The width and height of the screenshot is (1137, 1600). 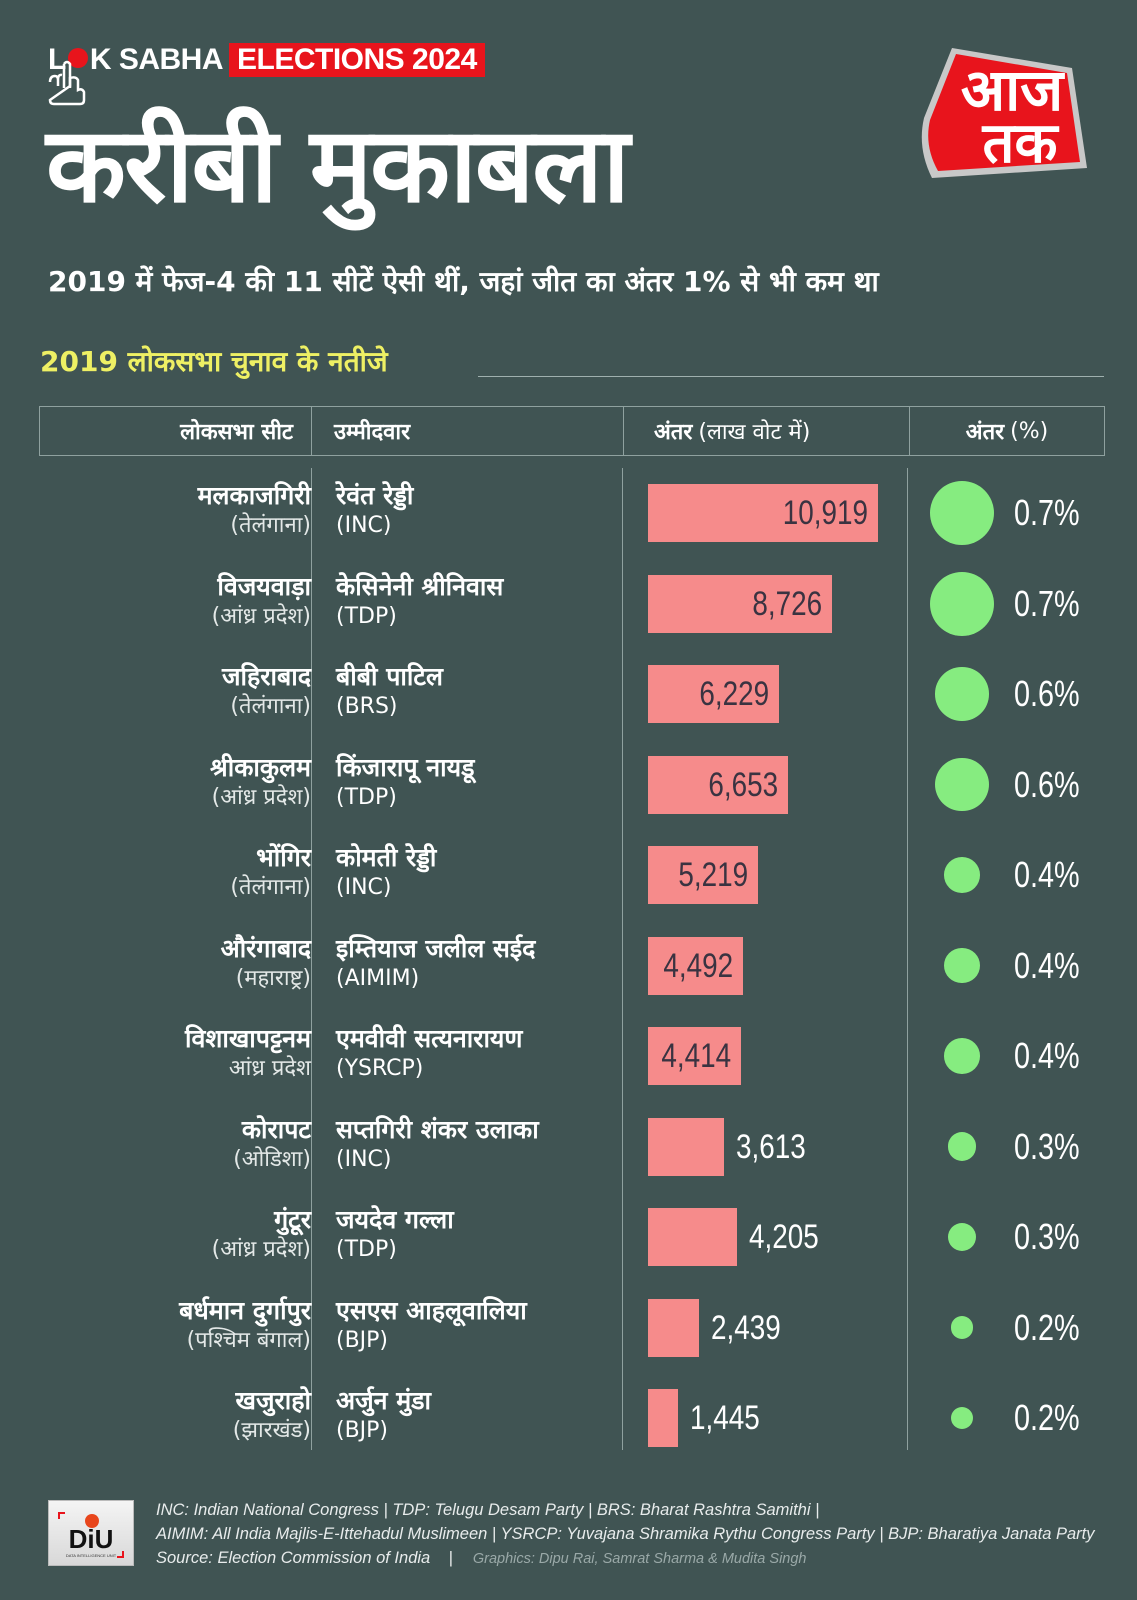 I want to click on diu-logo-caption: DATA INTELLIGENCE UNIT, so click(x=91, y=1555).